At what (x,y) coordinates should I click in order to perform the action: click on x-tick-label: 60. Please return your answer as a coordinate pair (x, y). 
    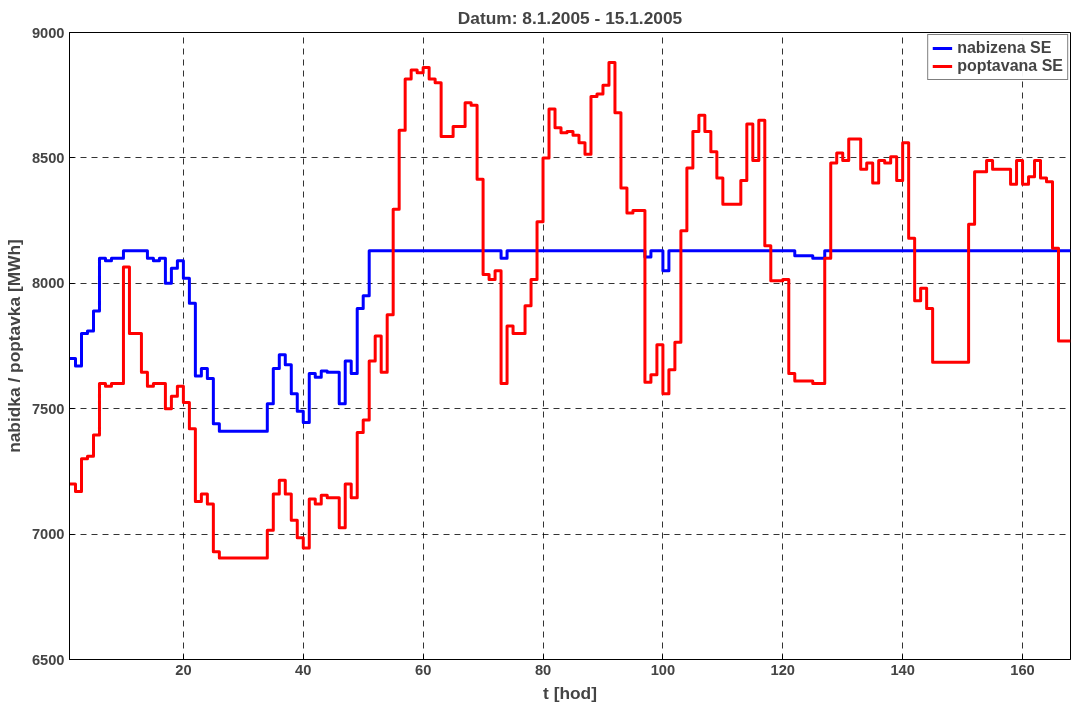
    Looking at the image, I should click on (423, 669).